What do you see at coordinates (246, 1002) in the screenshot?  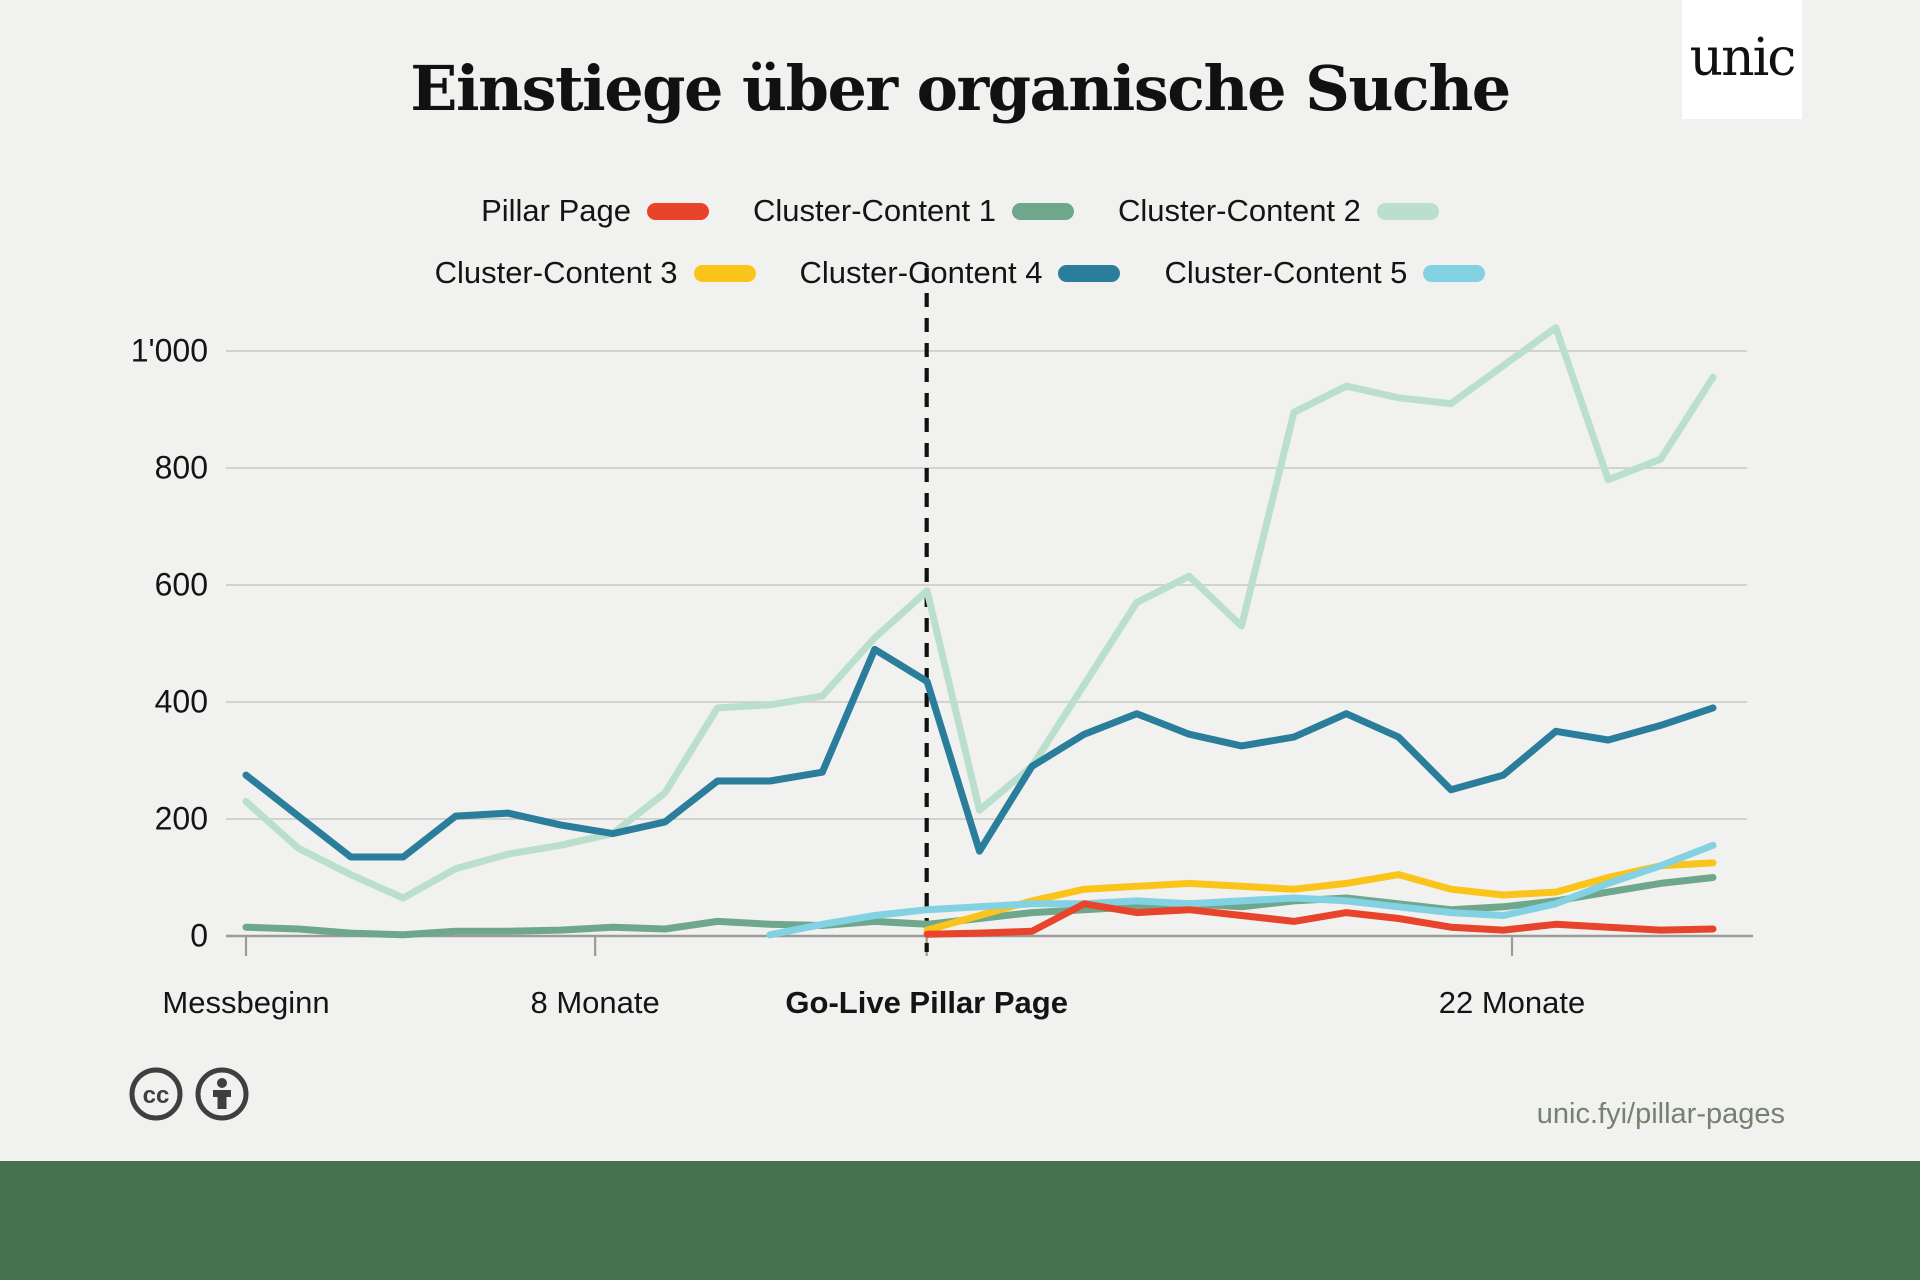 I see `x-tick-label: Messbeginn` at bounding box center [246, 1002].